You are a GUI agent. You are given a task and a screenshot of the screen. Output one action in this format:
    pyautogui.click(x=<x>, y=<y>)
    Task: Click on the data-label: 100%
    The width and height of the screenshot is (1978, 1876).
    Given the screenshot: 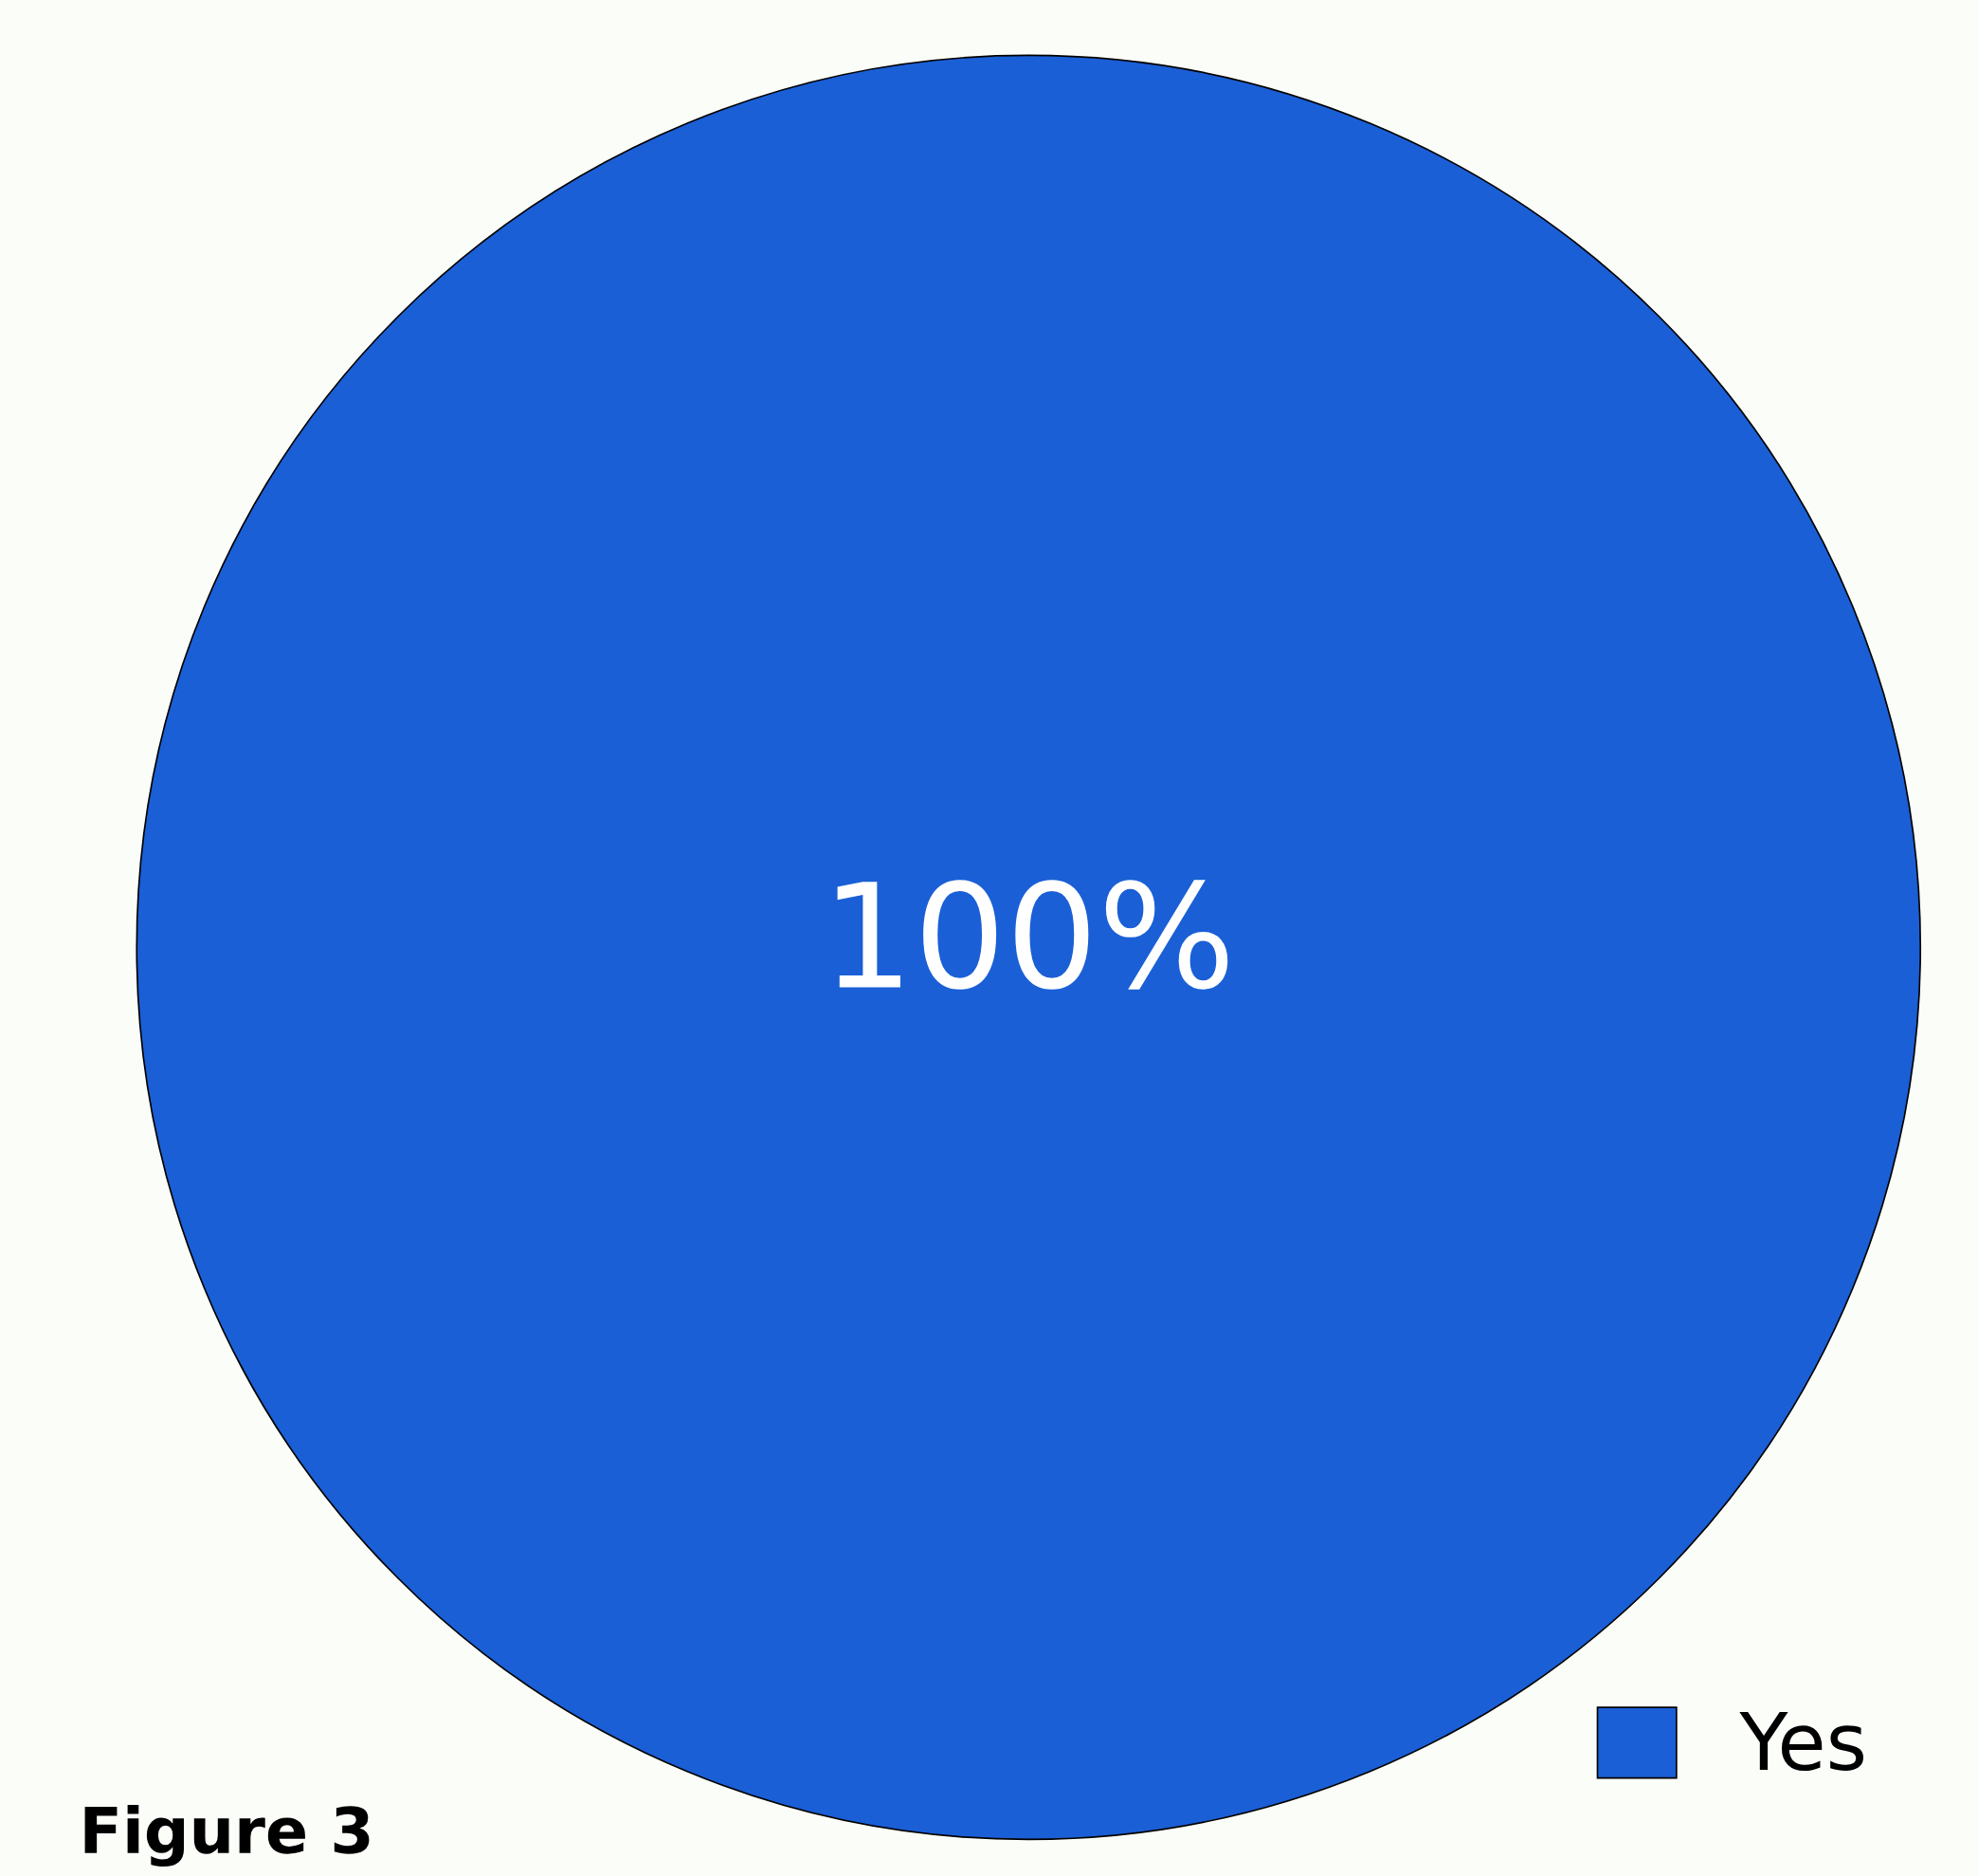 What is the action you would take?
    pyautogui.click(x=1032, y=935)
    